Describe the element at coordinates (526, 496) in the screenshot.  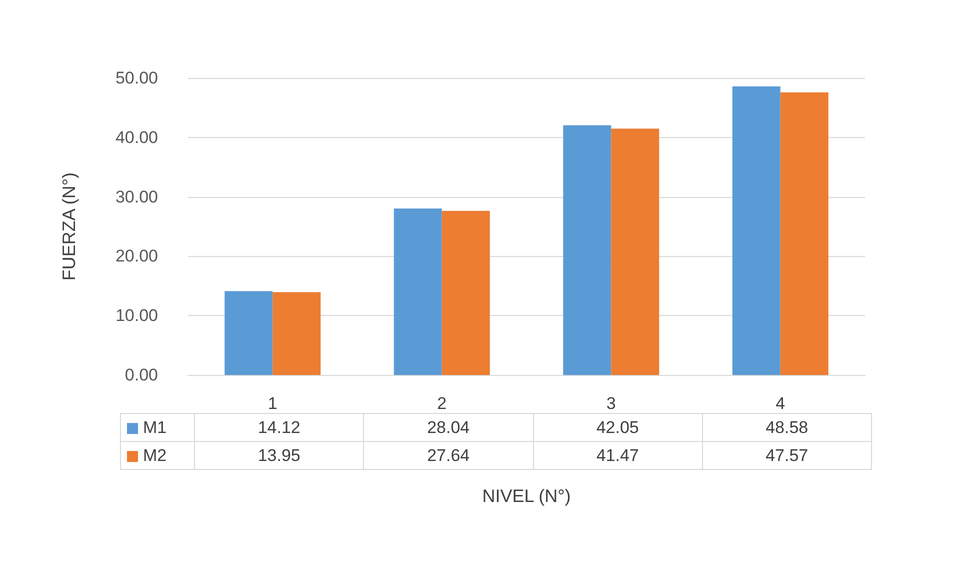
I see `x-axis-title: NIVEL (N°)` at that location.